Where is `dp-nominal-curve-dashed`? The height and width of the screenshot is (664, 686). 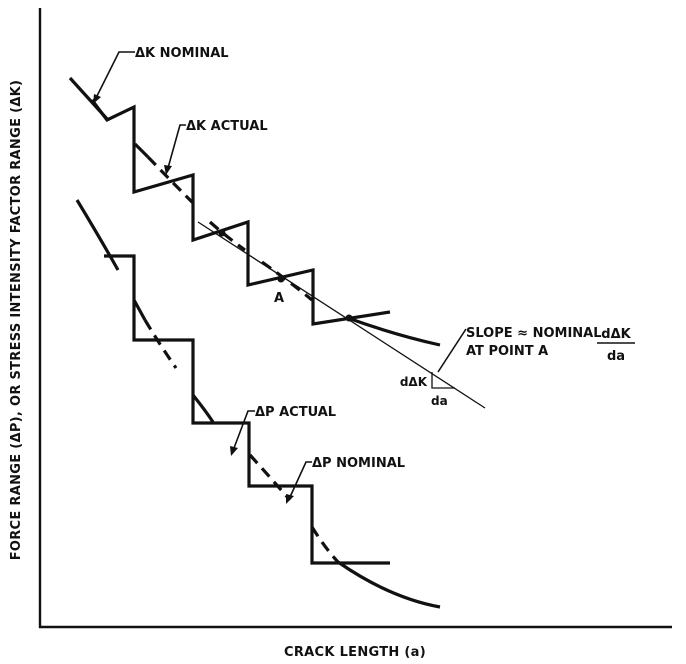
dp-nominal-curve-dashed is located at coordinates (160, 344).